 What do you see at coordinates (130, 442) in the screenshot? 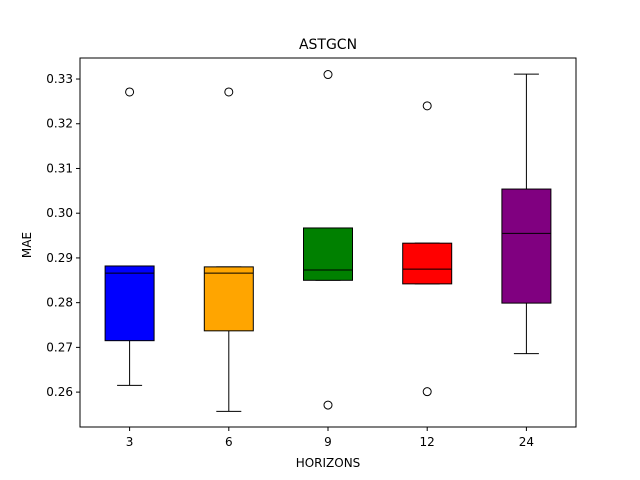
I see `x-tick-label: 3` at bounding box center [130, 442].